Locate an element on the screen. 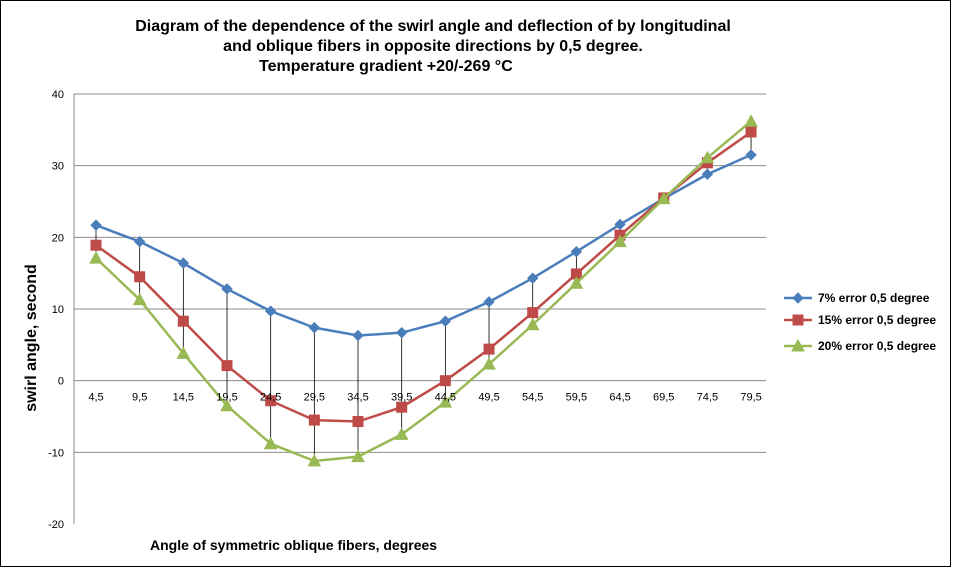  y-tick-label: -10 is located at coordinates (56, 453).